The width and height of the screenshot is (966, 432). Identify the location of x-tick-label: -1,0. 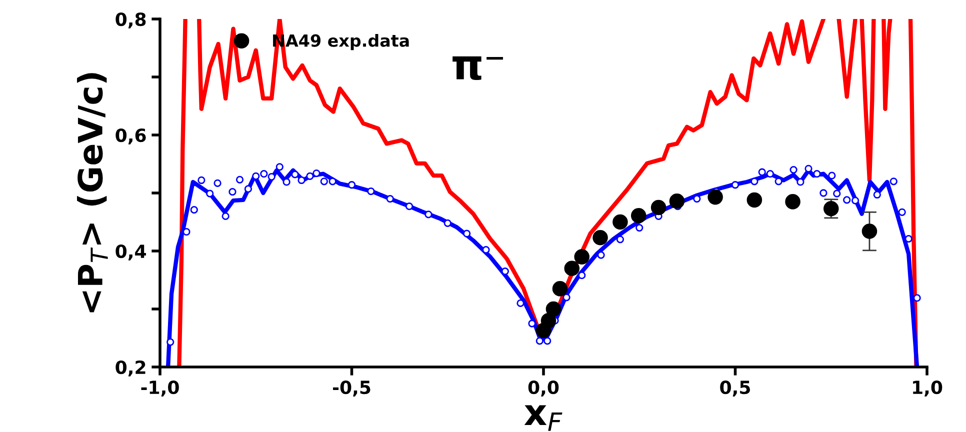
(160, 388).